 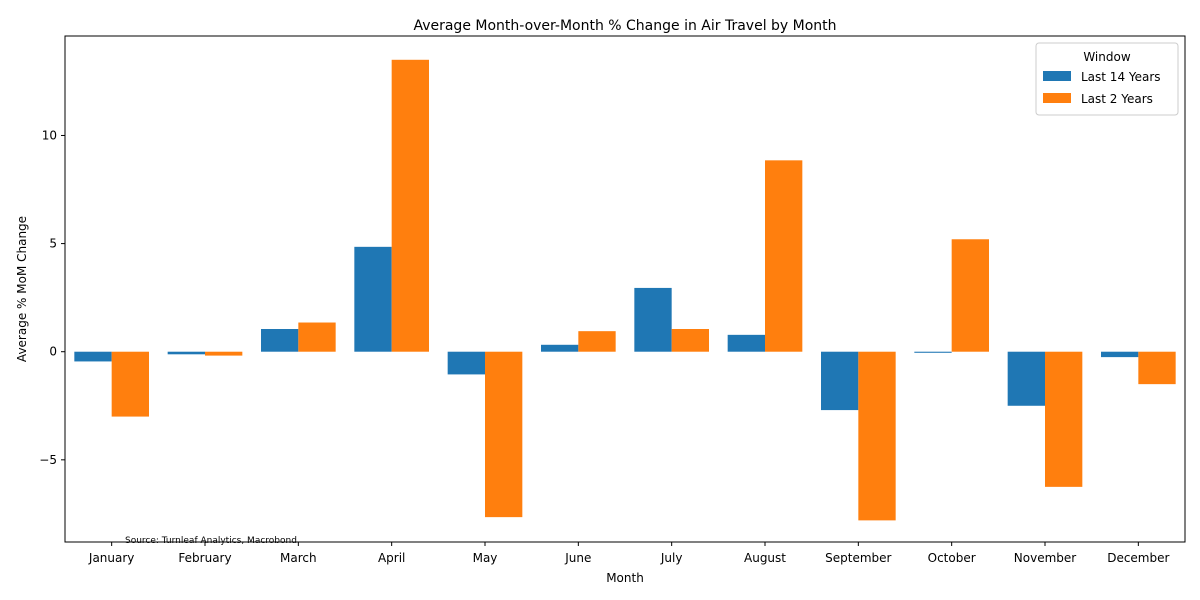 I want to click on y-axis-label: Average % MoM Change, so click(x=22, y=289).